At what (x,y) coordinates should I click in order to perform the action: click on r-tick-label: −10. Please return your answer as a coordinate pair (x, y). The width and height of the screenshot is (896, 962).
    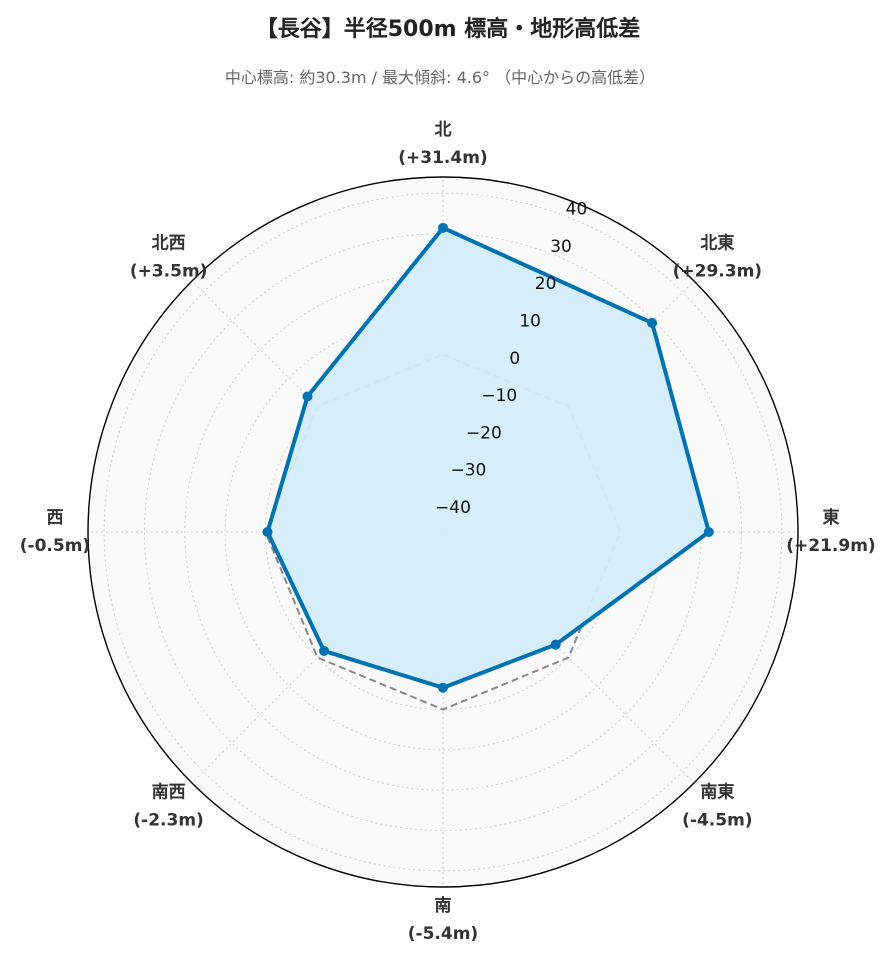
    Looking at the image, I should click on (499, 396).